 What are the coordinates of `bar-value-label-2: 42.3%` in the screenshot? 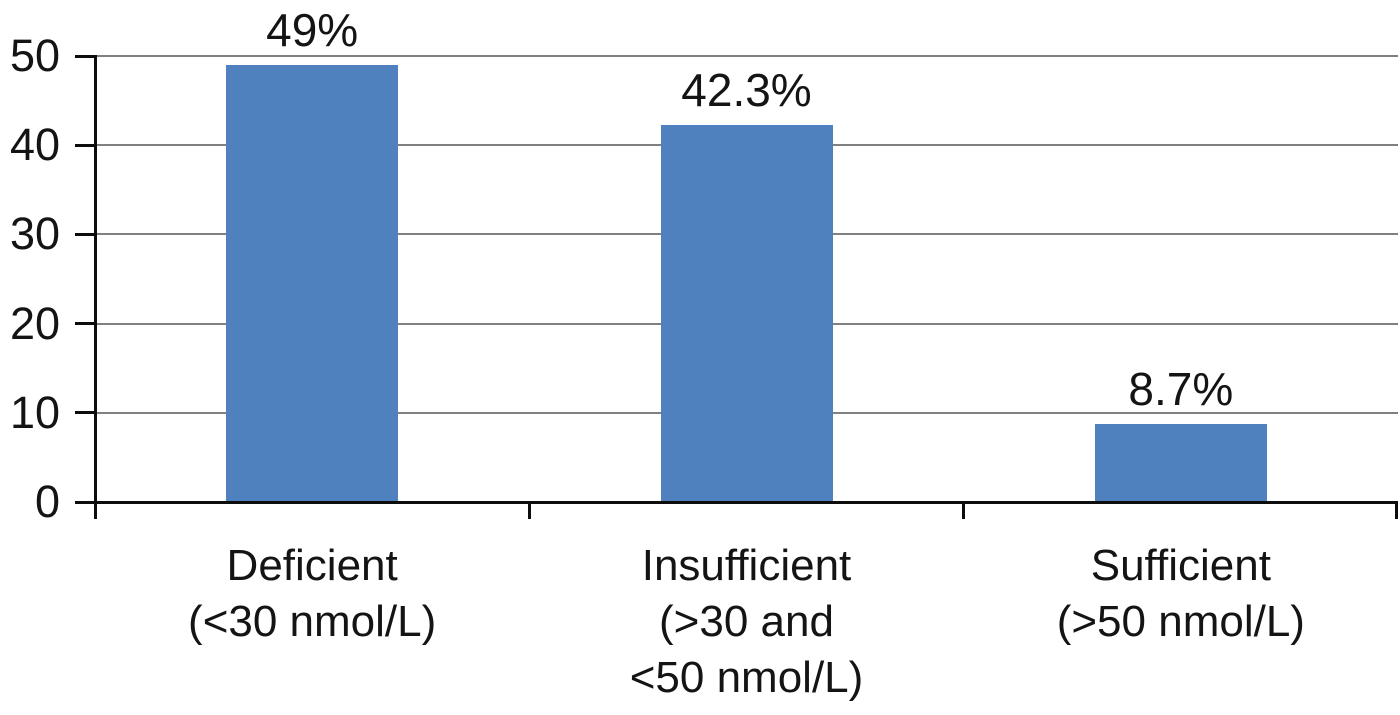 It's located at (746, 89).